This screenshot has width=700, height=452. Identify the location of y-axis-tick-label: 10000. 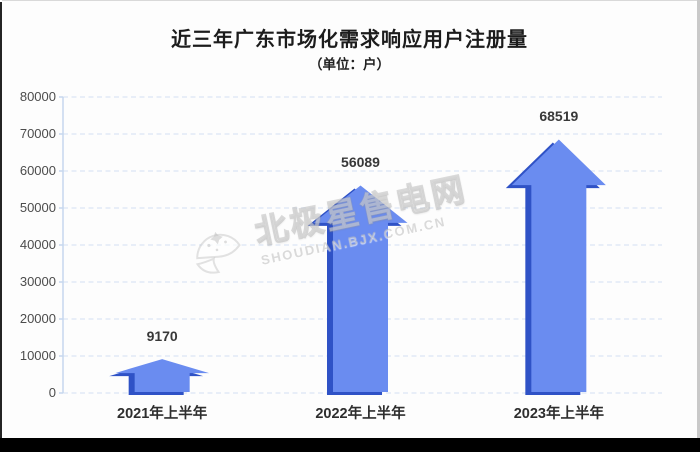
(37, 355).